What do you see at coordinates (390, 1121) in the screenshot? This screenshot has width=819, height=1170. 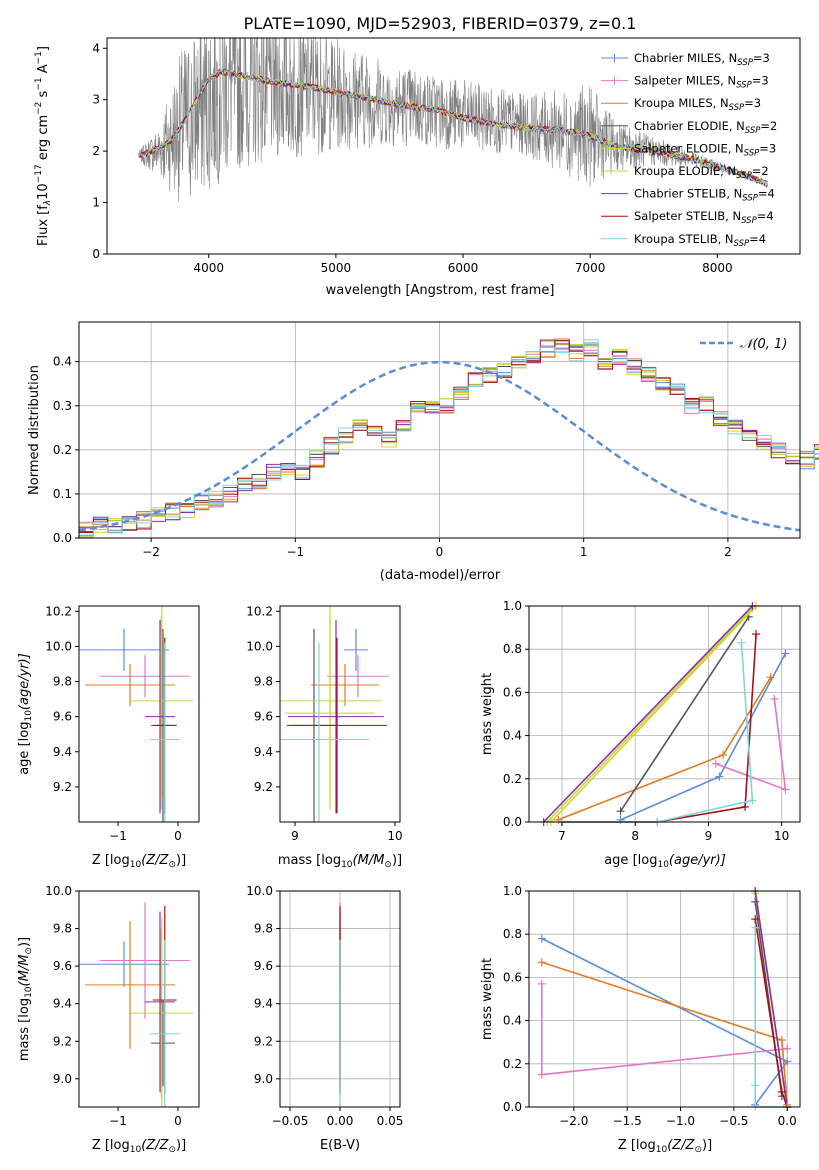 I see `x-tick-label: 0.05` at bounding box center [390, 1121].